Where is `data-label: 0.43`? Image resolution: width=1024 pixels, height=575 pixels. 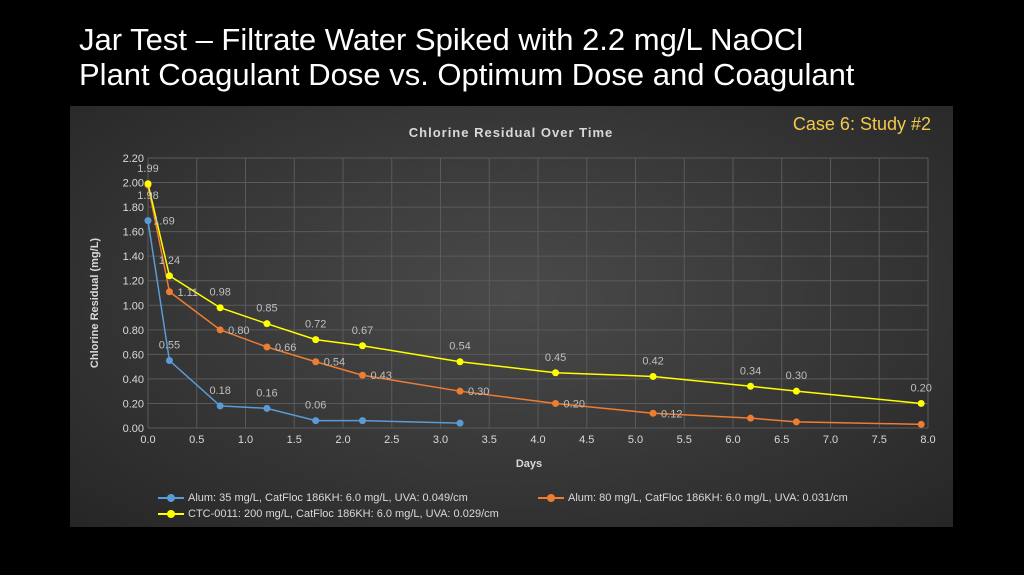
data-label: 0.43 is located at coordinates (381, 376).